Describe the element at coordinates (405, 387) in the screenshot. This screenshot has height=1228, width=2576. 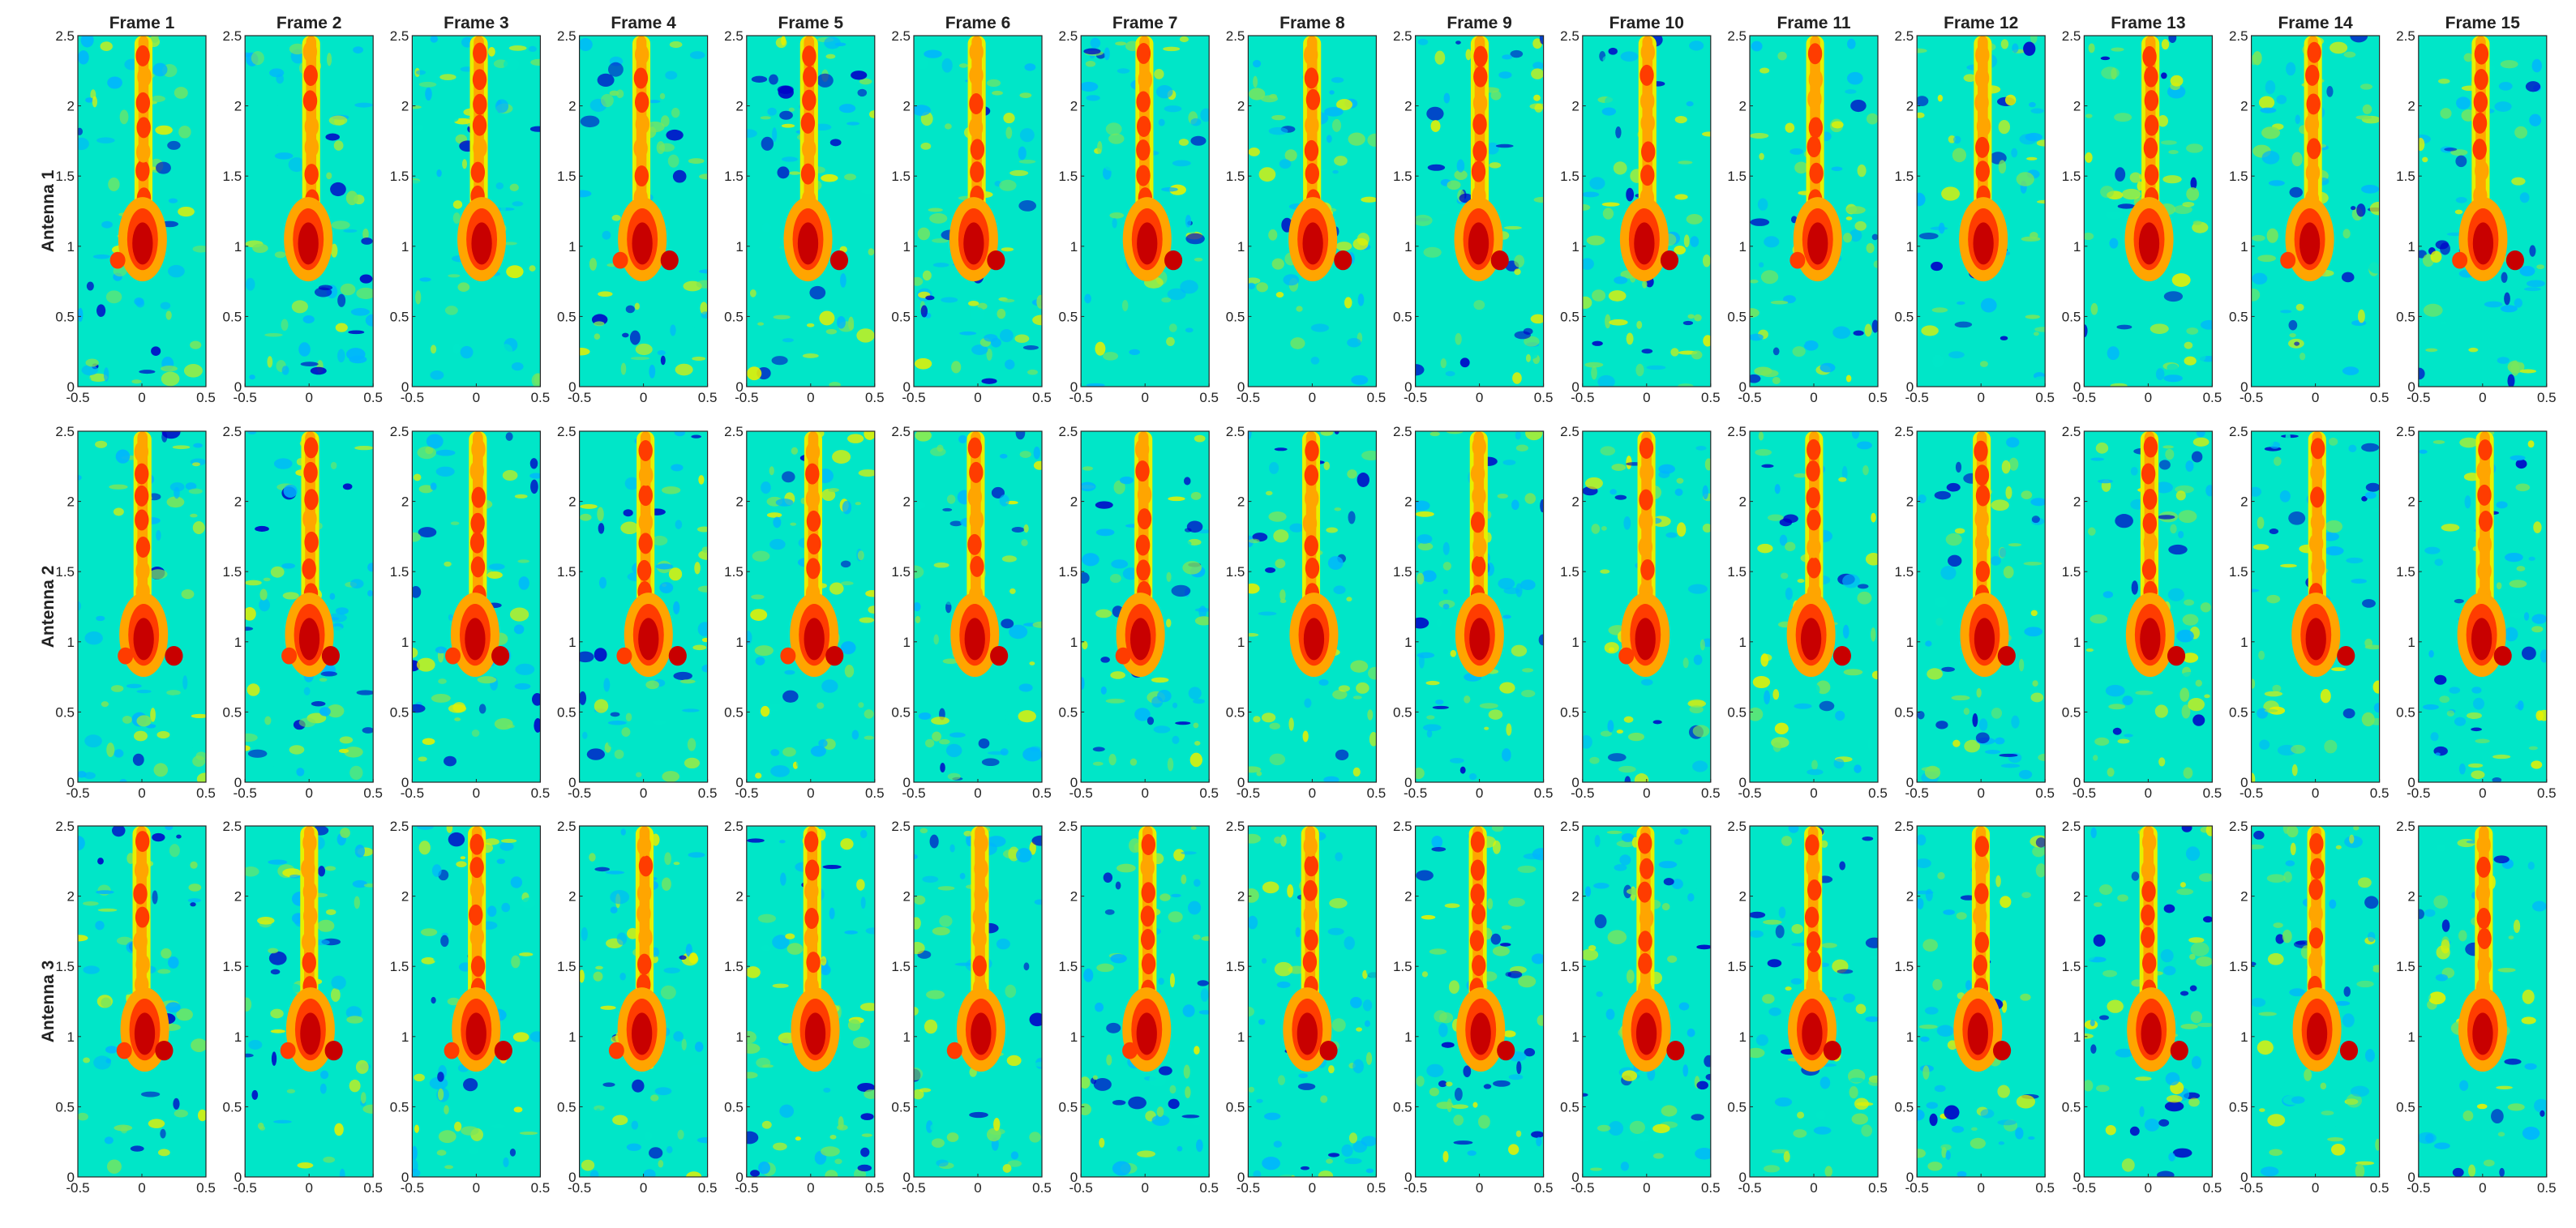
I see `y-tick-label: 0` at that location.